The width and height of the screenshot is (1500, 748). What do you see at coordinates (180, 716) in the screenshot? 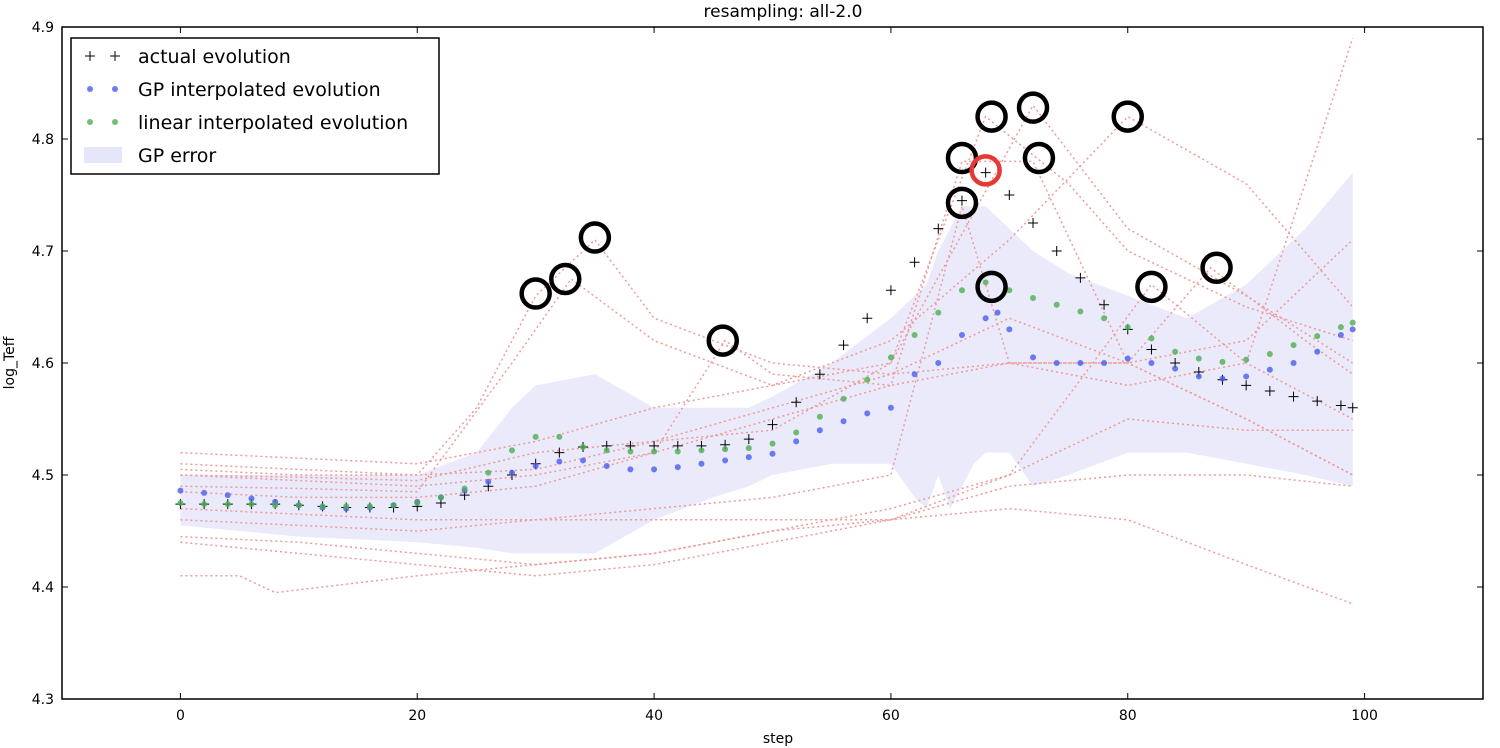
I see `x-tick-label: 0` at bounding box center [180, 716].